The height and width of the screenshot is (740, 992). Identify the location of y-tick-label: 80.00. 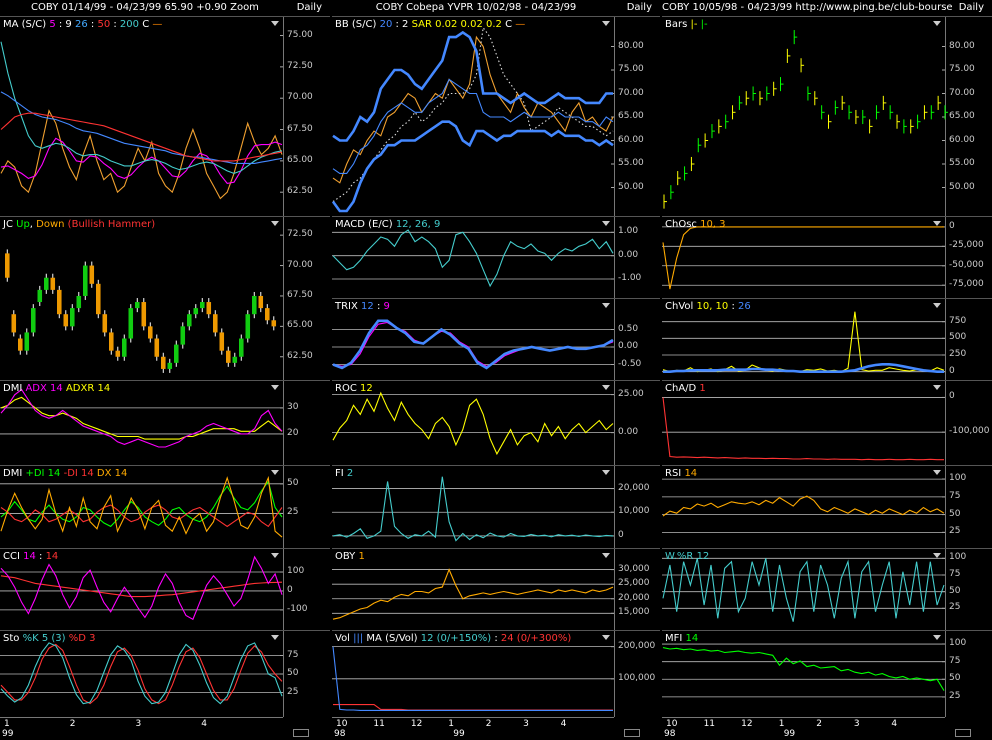
(631, 45).